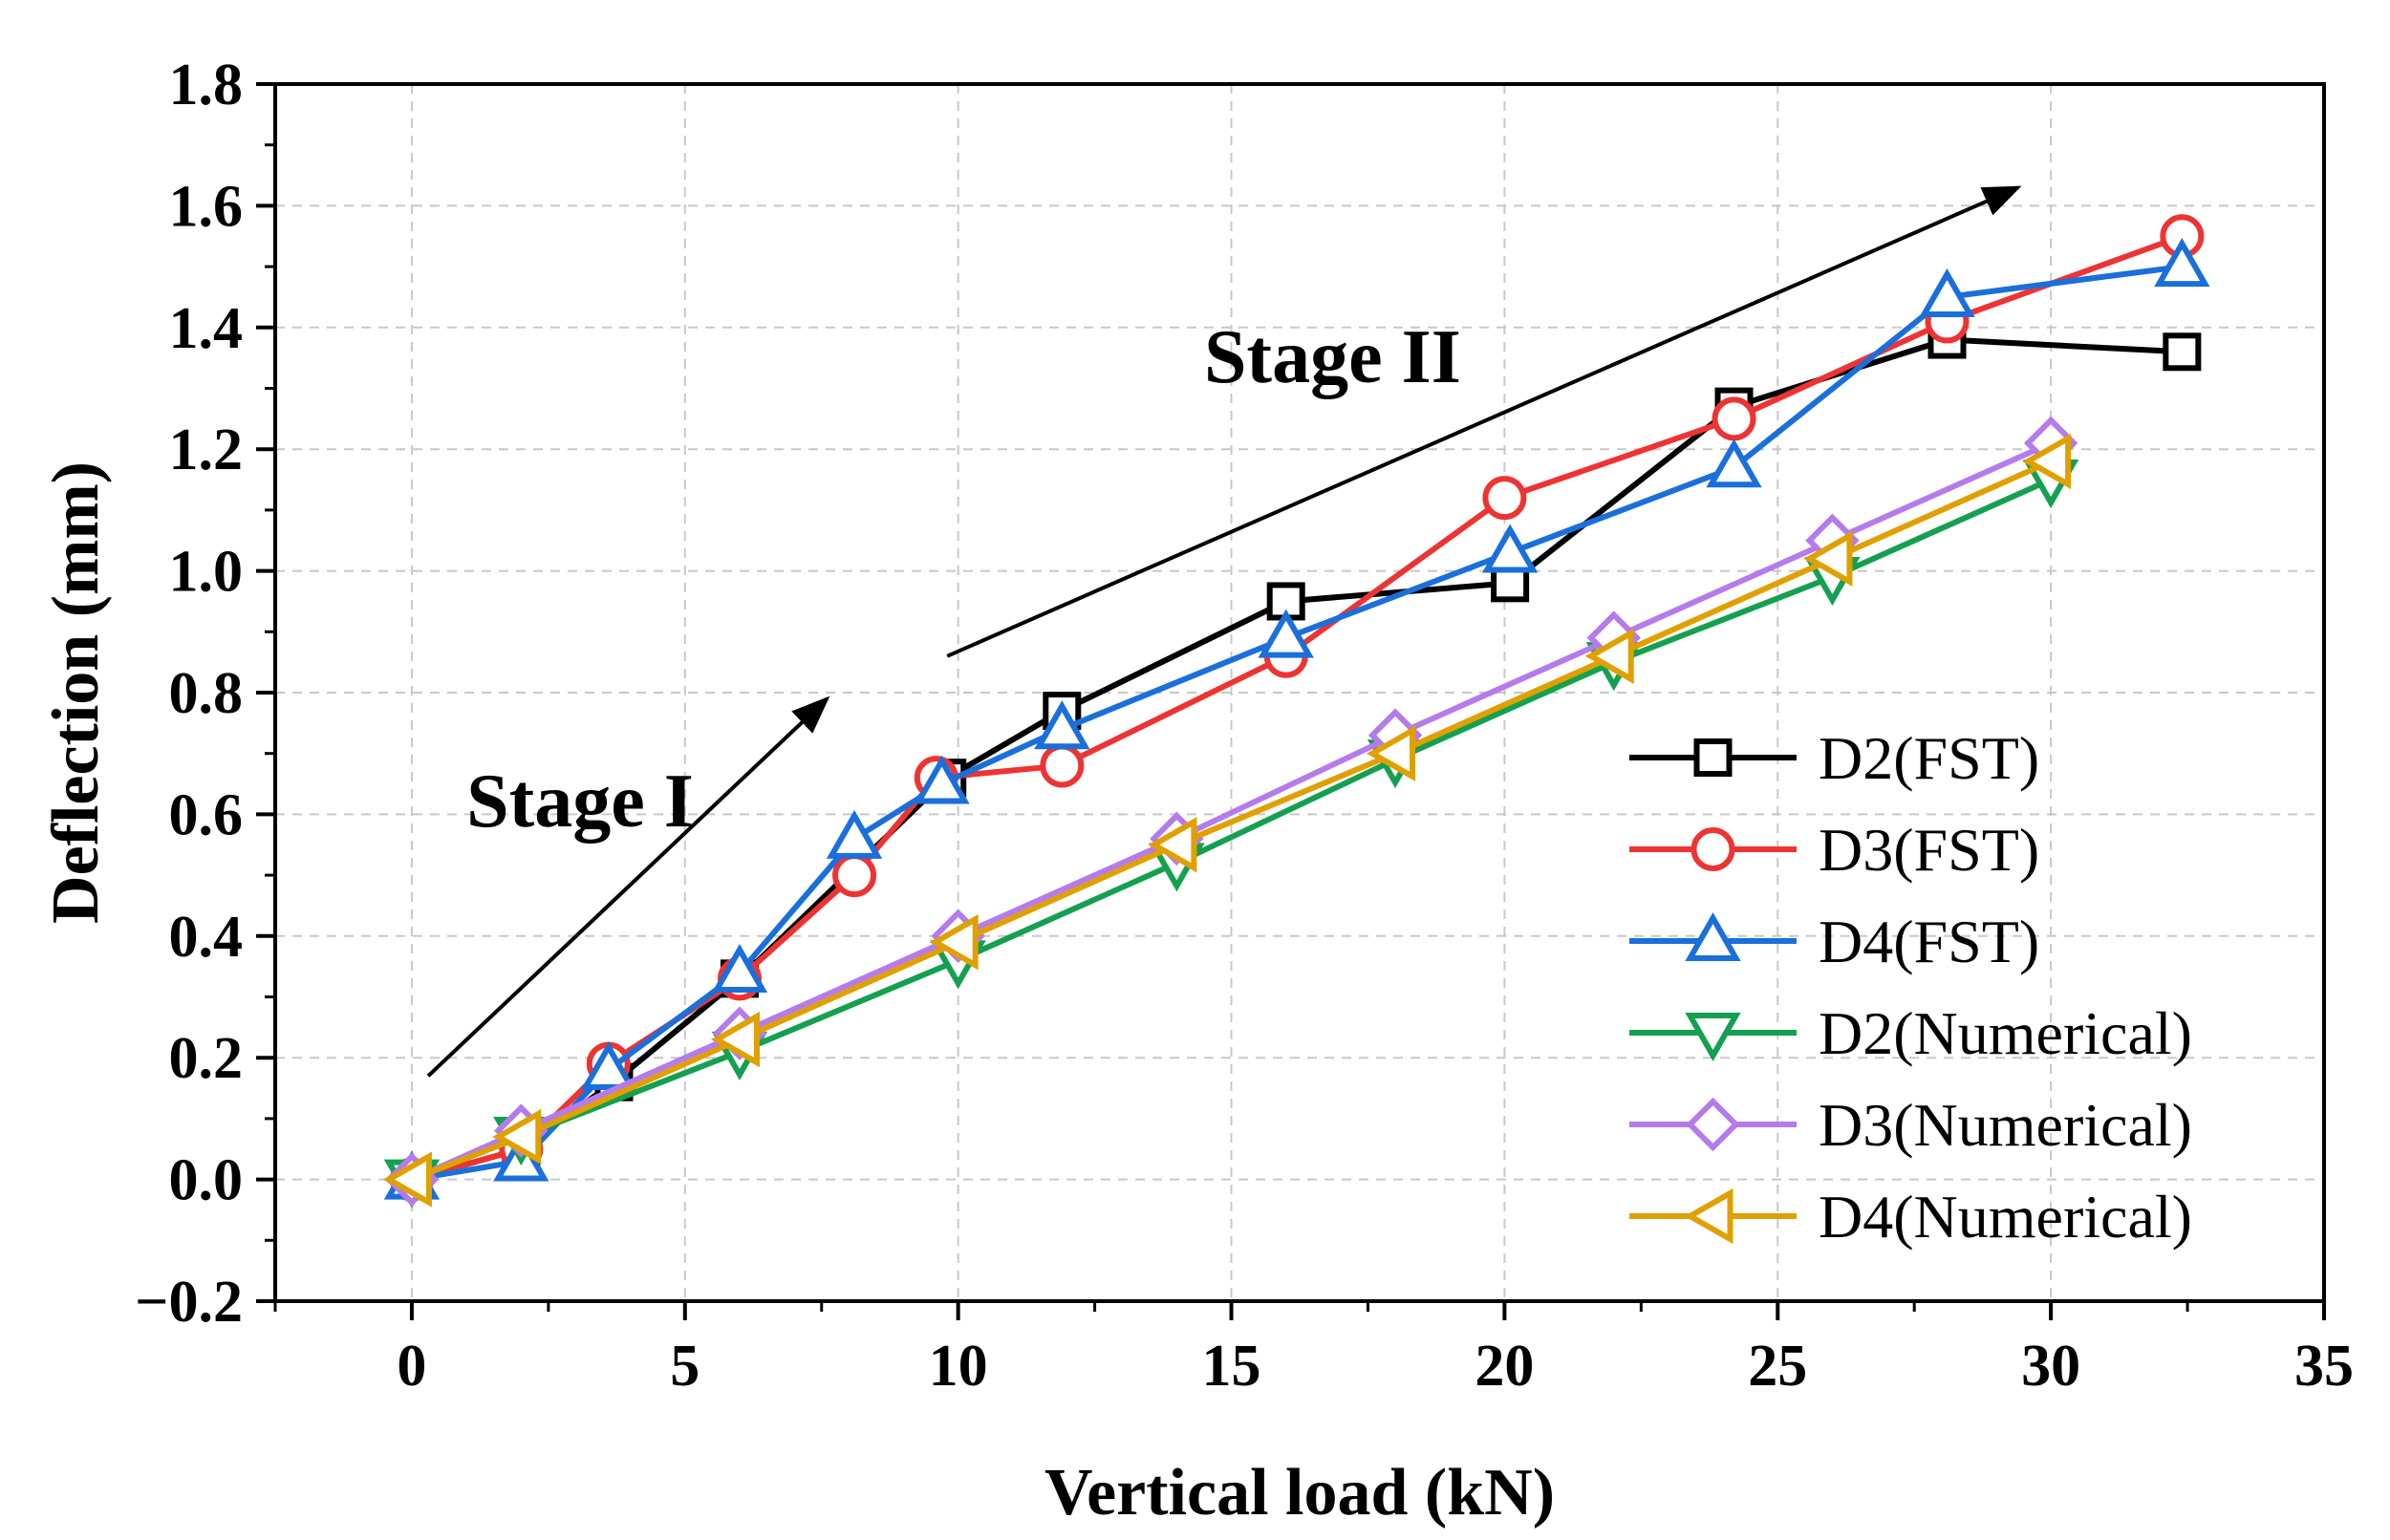 This screenshot has height=1540, width=2390. What do you see at coordinates (1504, 1366) in the screenshot?
I see `x-tick-label: 20` at bounding box center [1504, 1366].